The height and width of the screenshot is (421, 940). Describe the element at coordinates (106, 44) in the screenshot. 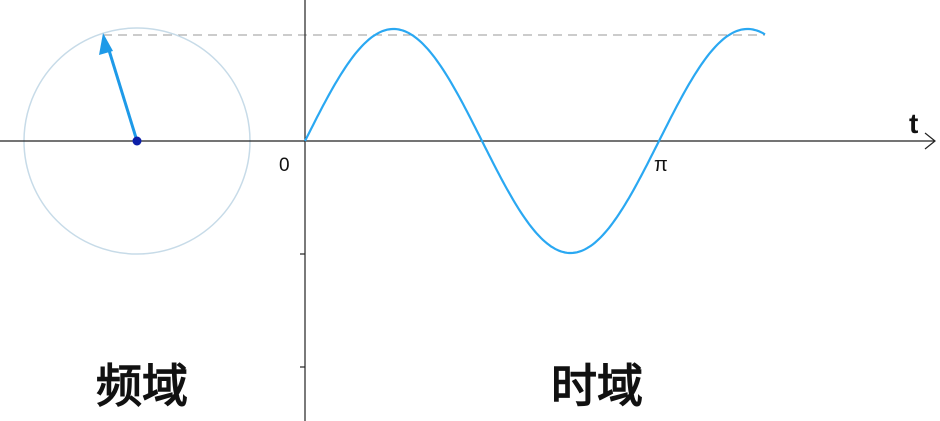

I see `phasor-arrowhead` at that location.